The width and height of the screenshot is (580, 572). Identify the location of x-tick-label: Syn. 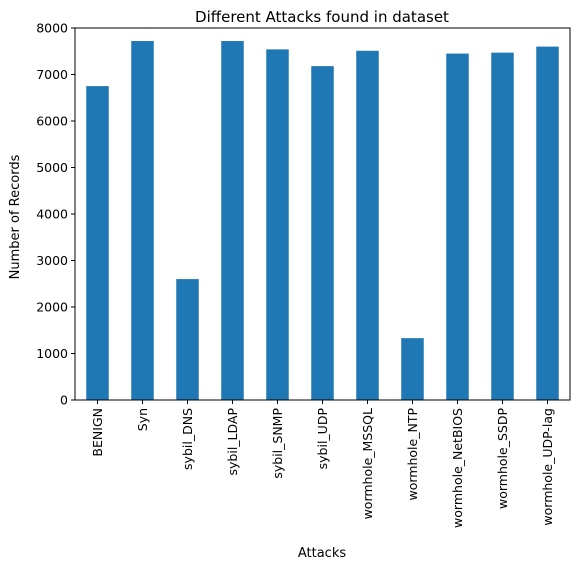
(142, 419).